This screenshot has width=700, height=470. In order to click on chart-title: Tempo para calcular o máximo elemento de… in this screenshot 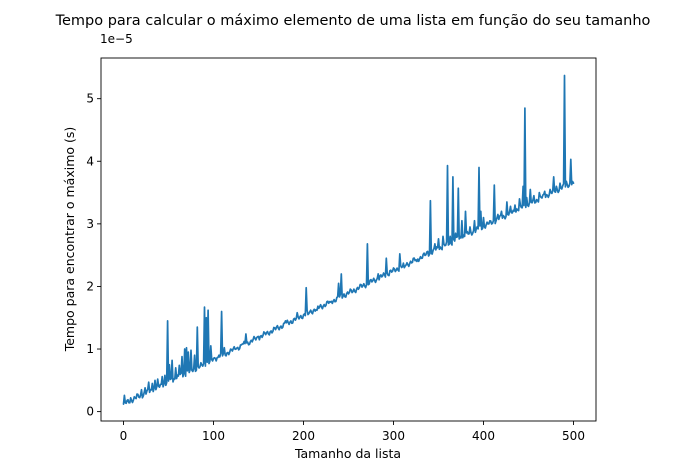, I will do `click(353, 21)`.